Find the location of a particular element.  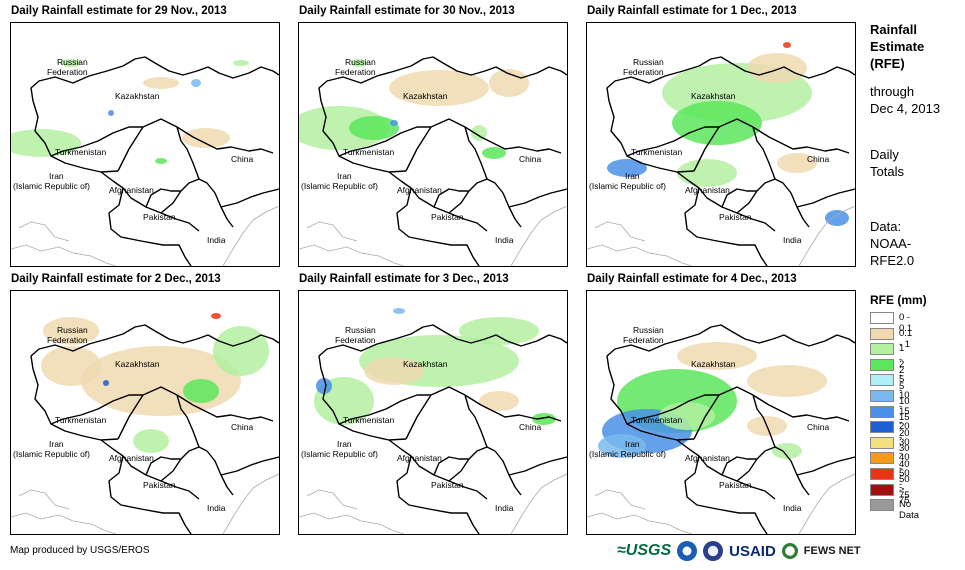

title-line: Rainfall is located at coordinates (893, 29).